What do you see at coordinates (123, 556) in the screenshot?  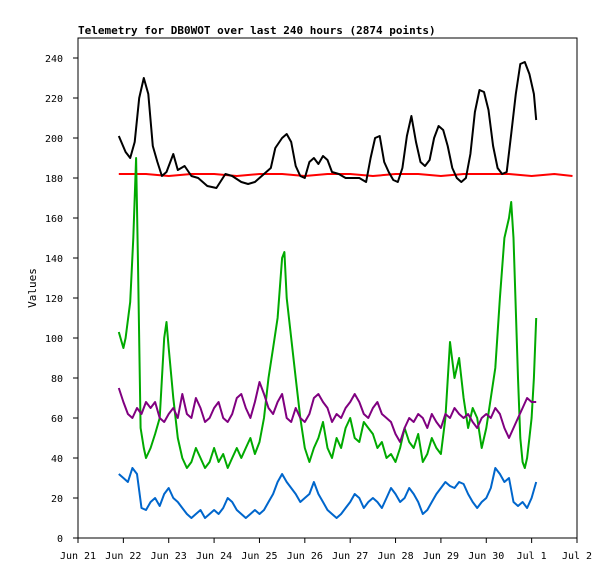 I see `x-tick-label: Jun 22` at bounding box center [123, 556].